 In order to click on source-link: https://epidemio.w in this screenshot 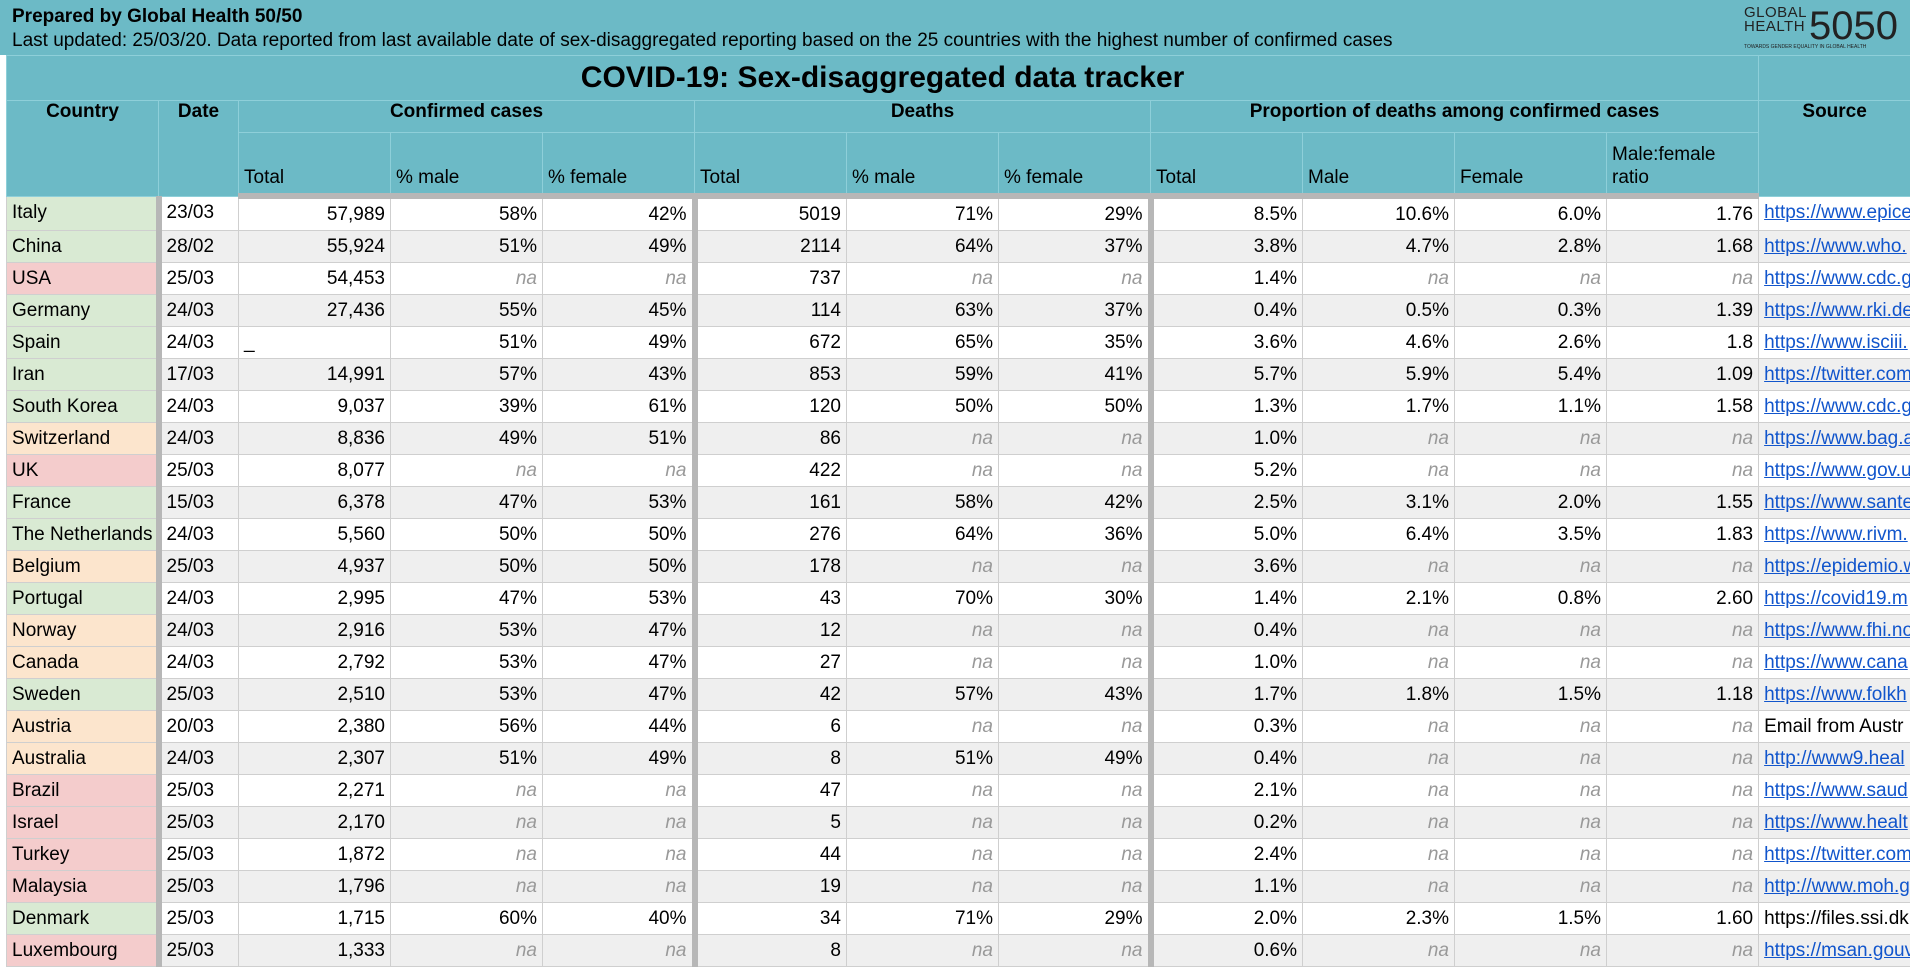, I will do `click(1837, 566)`.